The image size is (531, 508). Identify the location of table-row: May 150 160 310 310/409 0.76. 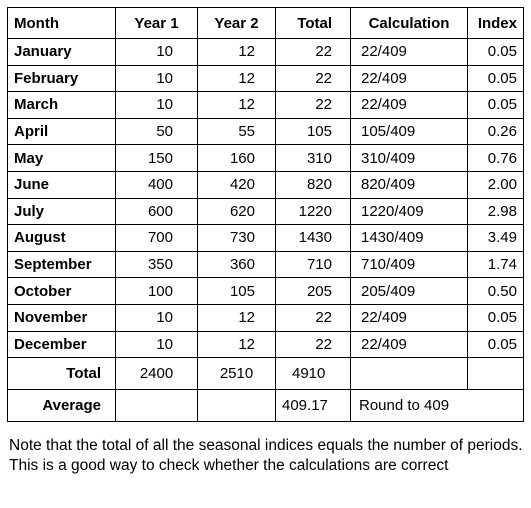
(265, 158).